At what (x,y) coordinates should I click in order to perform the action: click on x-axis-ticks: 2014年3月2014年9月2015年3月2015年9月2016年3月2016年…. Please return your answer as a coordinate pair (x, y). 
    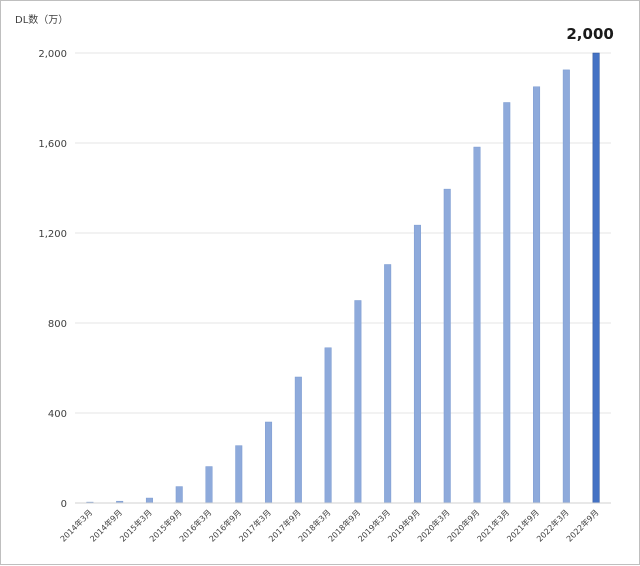
    Looking at the image, I should click on (329, 525).